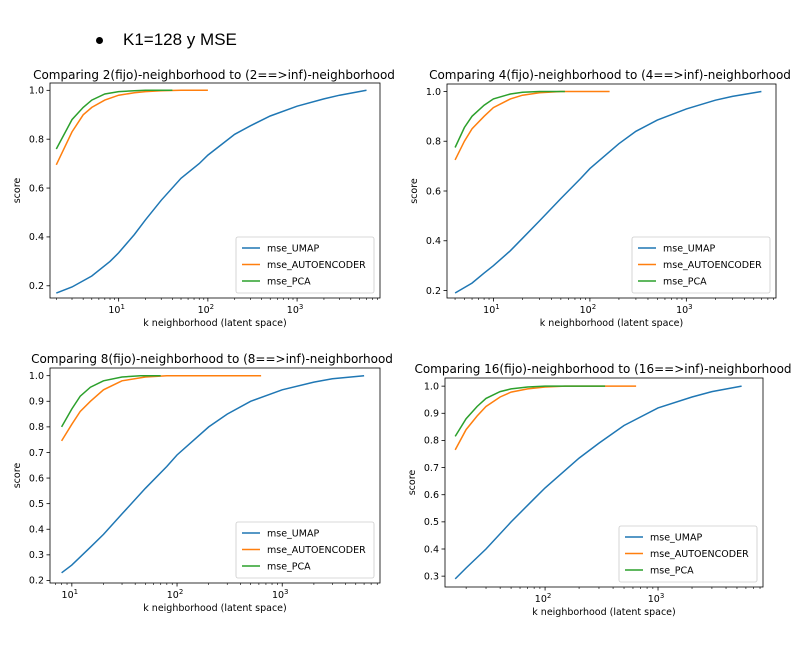 The height and width of the screenshot is (651, 799). I want to click on bullet-icon, so click(99, 40).